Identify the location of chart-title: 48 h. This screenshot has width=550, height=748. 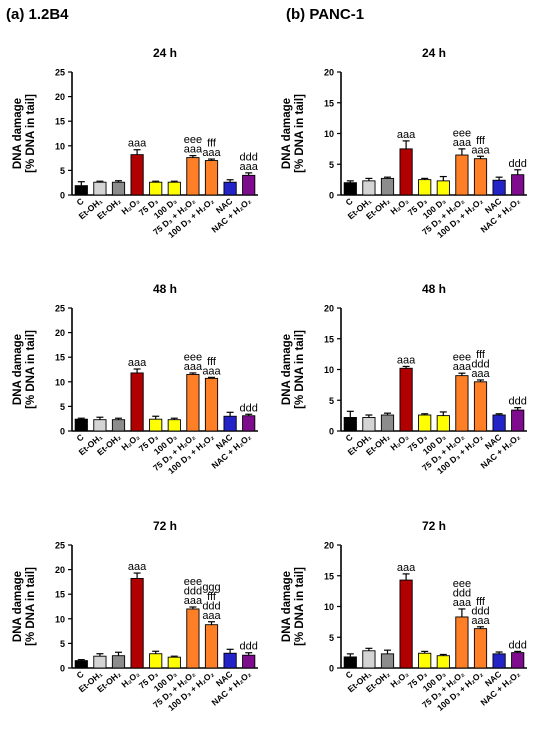
(434, 289).